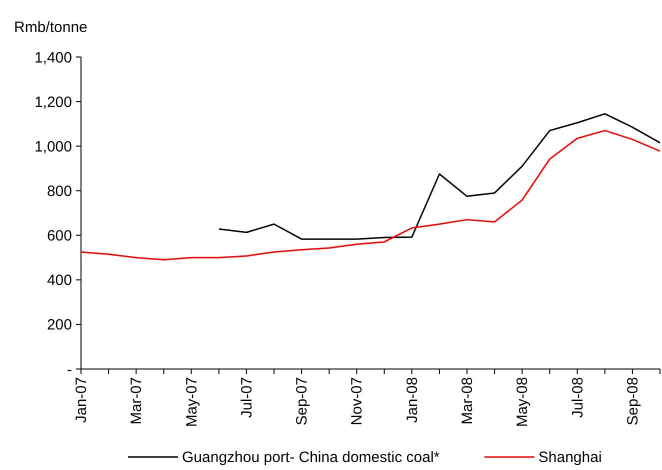 Image resolution: width=662 pixels, height=470 pixels. Describe the element at coordinates (412, 400) in the screenshot. I see `x-tick-label: Jan-08` at that location.